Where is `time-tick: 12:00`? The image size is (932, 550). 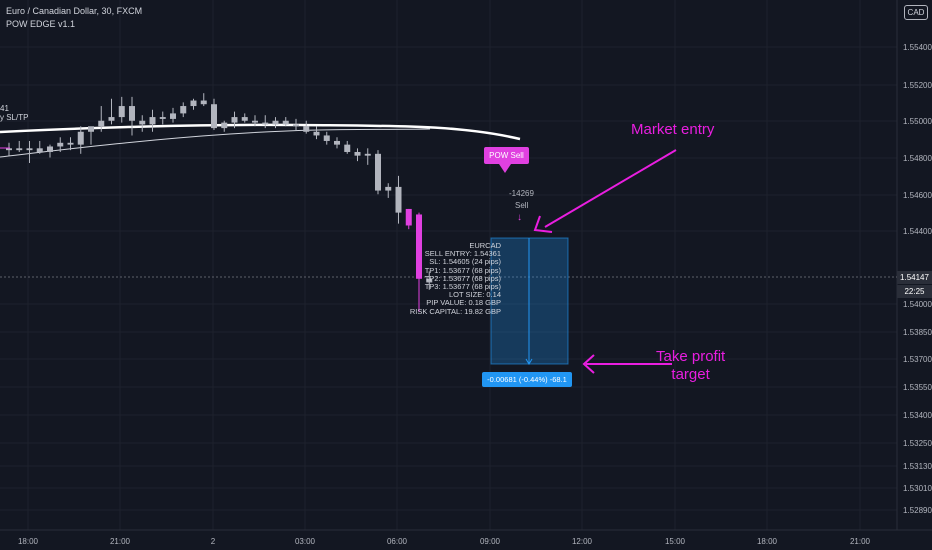 time-tick: 12:00 is located at coordinates (582, 541).